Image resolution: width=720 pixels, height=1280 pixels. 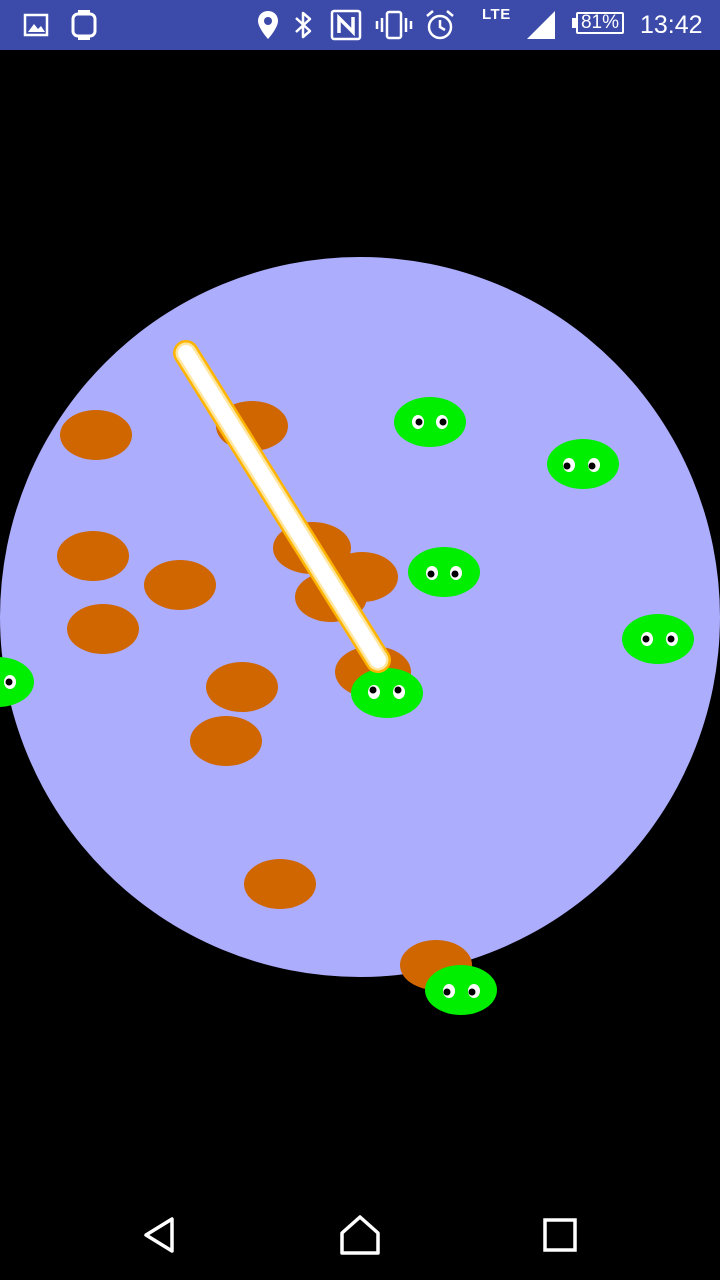 What do you see at coordinates (496, 14) in the screenshot?
I see `network-type-label: LTE` at bounding box center [496, 14].